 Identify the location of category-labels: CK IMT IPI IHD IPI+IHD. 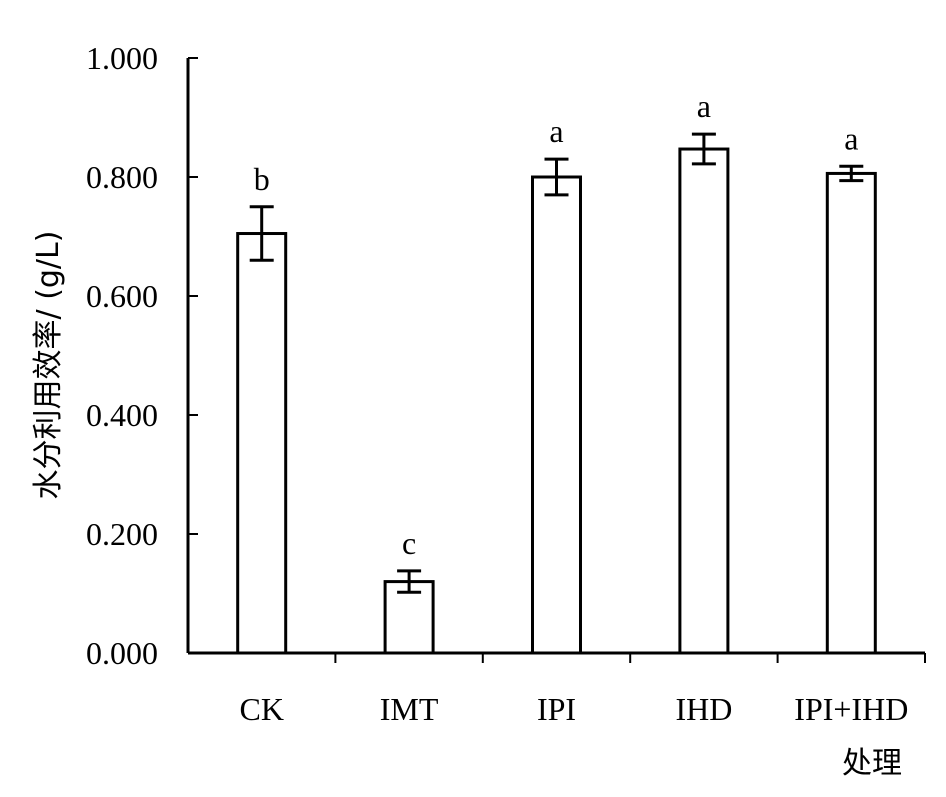
(573, 709).